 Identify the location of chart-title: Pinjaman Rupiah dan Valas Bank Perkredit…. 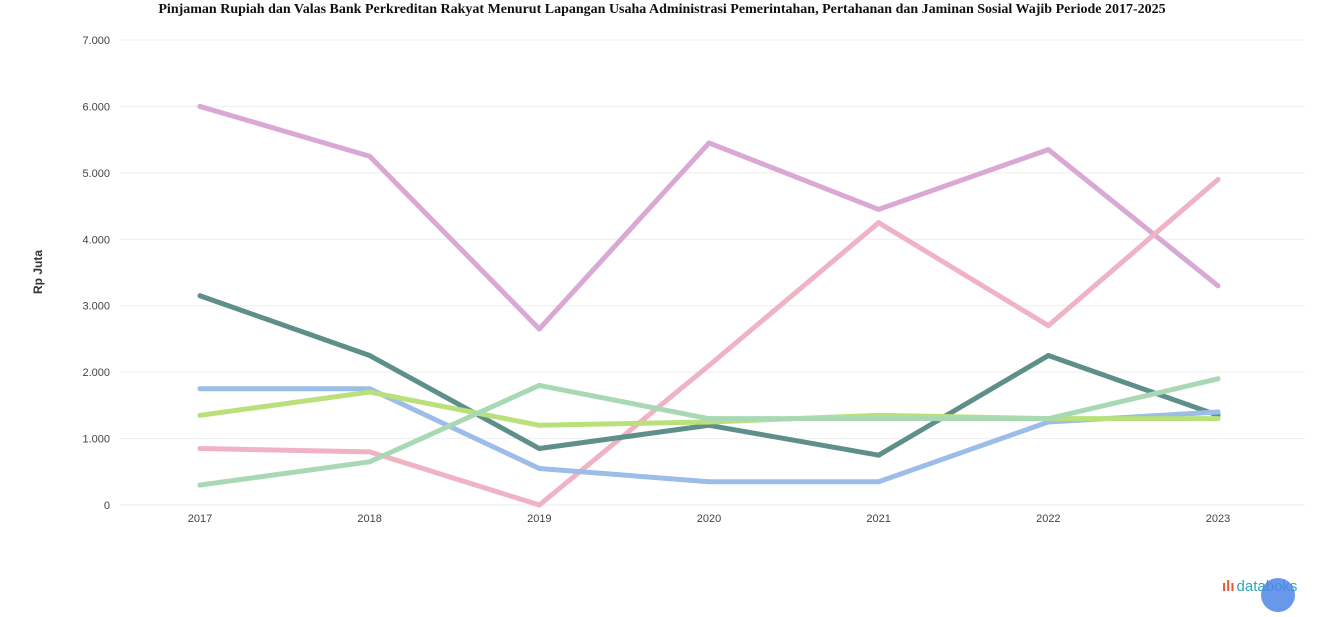
(662, 9).